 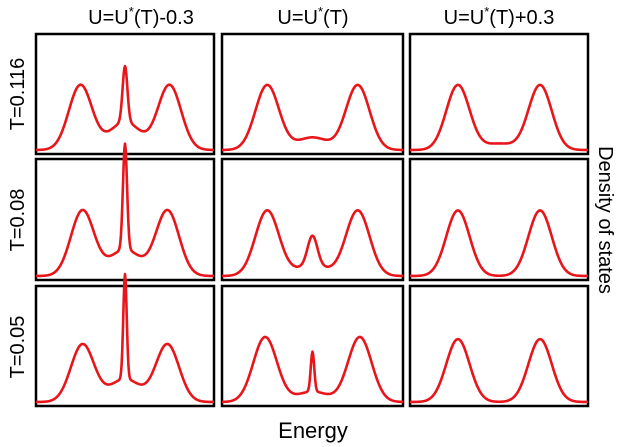 I want to click on x-axis-label: Energy, so click(x=313, y=430).